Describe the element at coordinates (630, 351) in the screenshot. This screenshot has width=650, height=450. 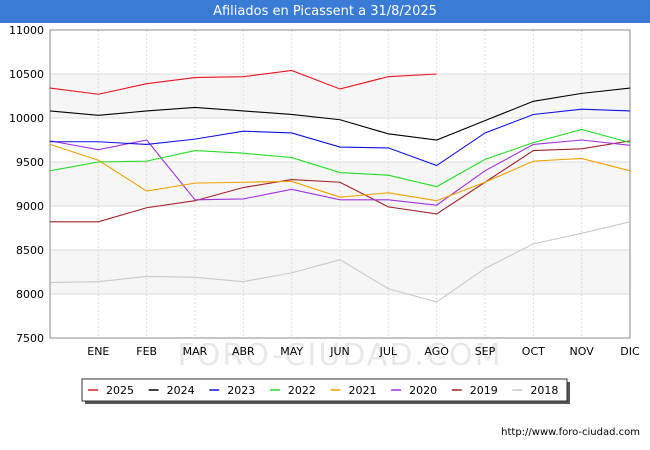
I see `x-tick-label: DIC` at that location.